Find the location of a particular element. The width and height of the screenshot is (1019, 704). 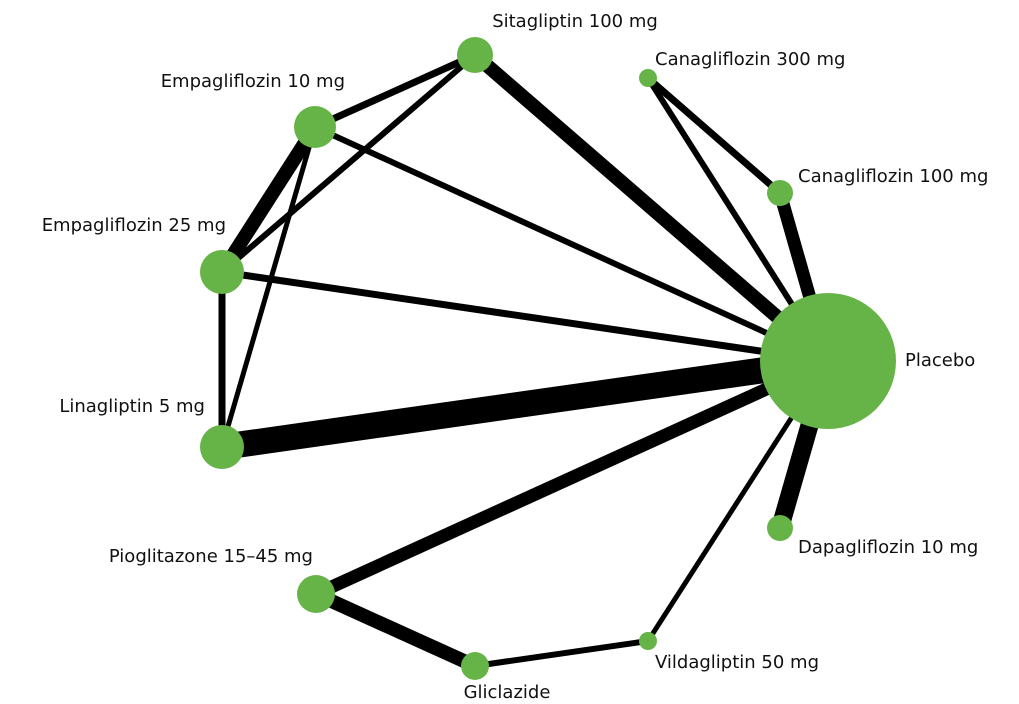

node-label: Canagliflozin 300 mg is located at coordinates (750, 59).